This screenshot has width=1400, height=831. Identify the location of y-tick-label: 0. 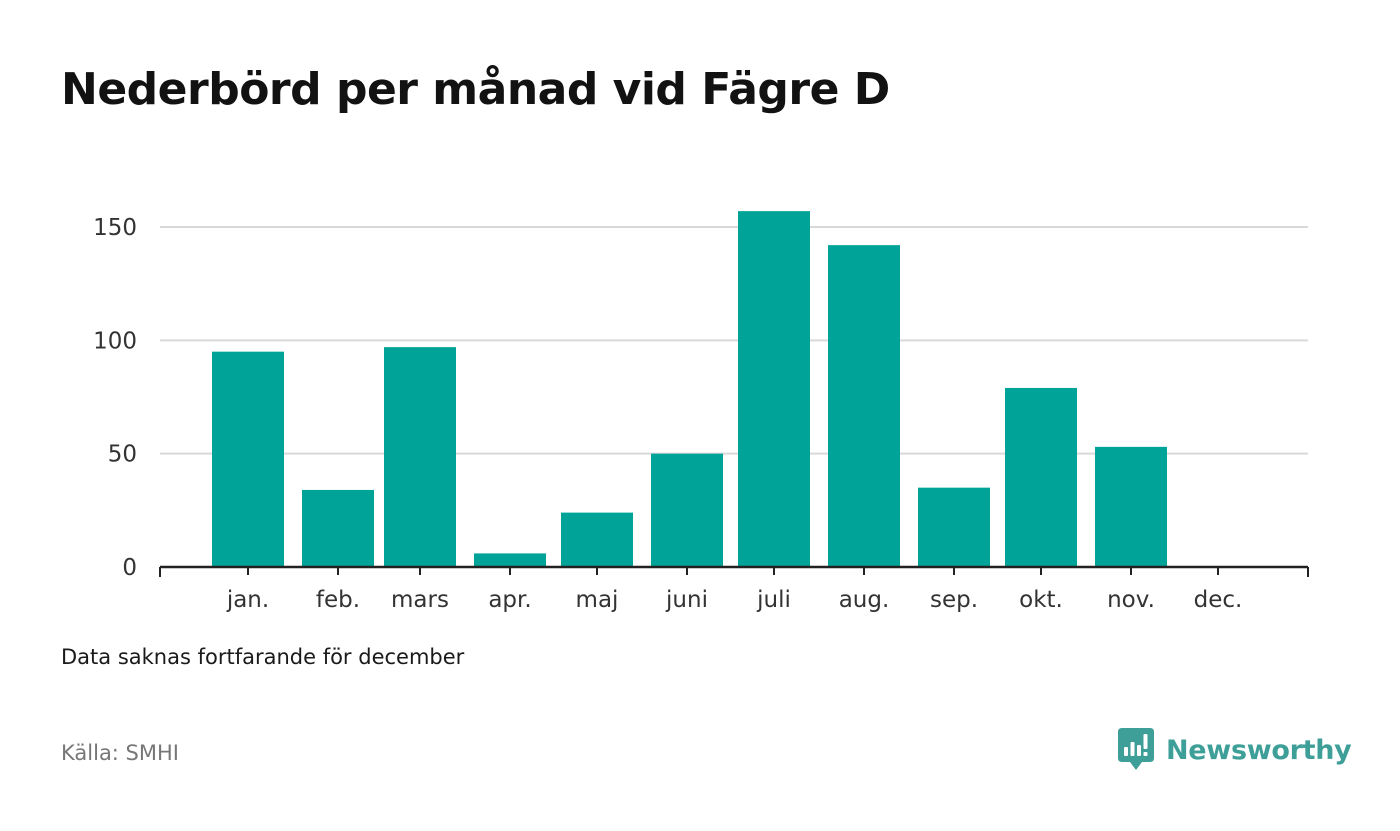
(129, 568).